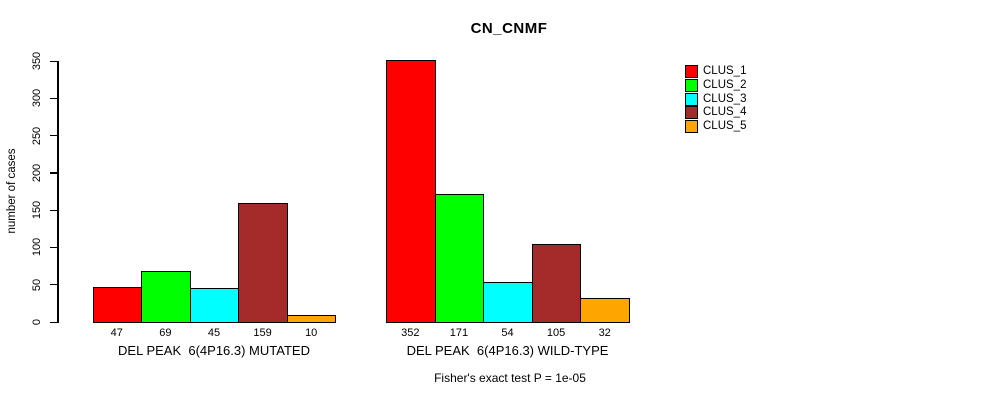  I want to click on legend-label: CLUS_1, so click(725, 71).